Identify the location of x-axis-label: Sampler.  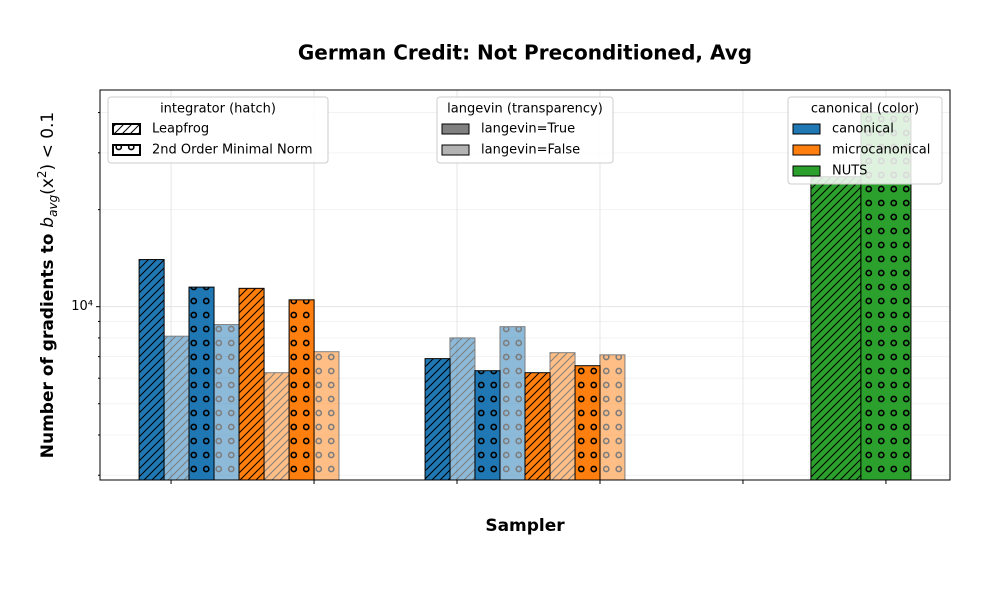
(525, 526).